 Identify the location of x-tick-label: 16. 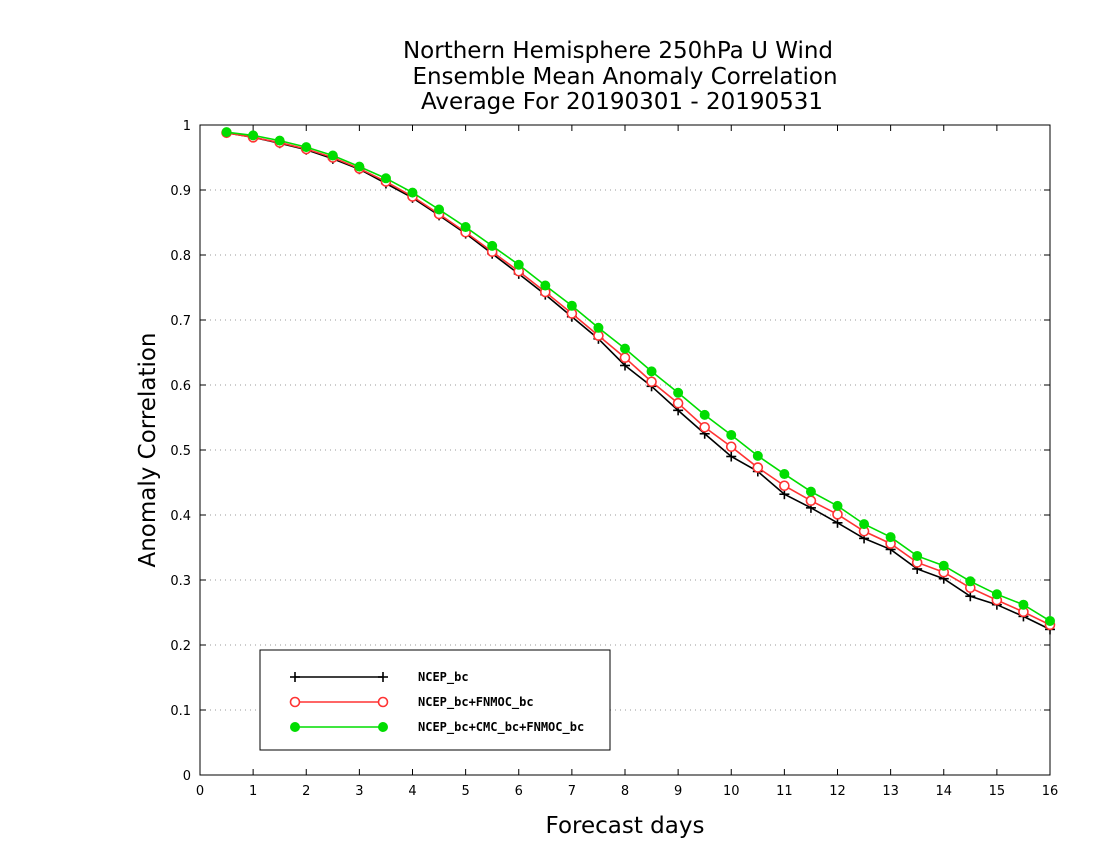
(1050, 791).